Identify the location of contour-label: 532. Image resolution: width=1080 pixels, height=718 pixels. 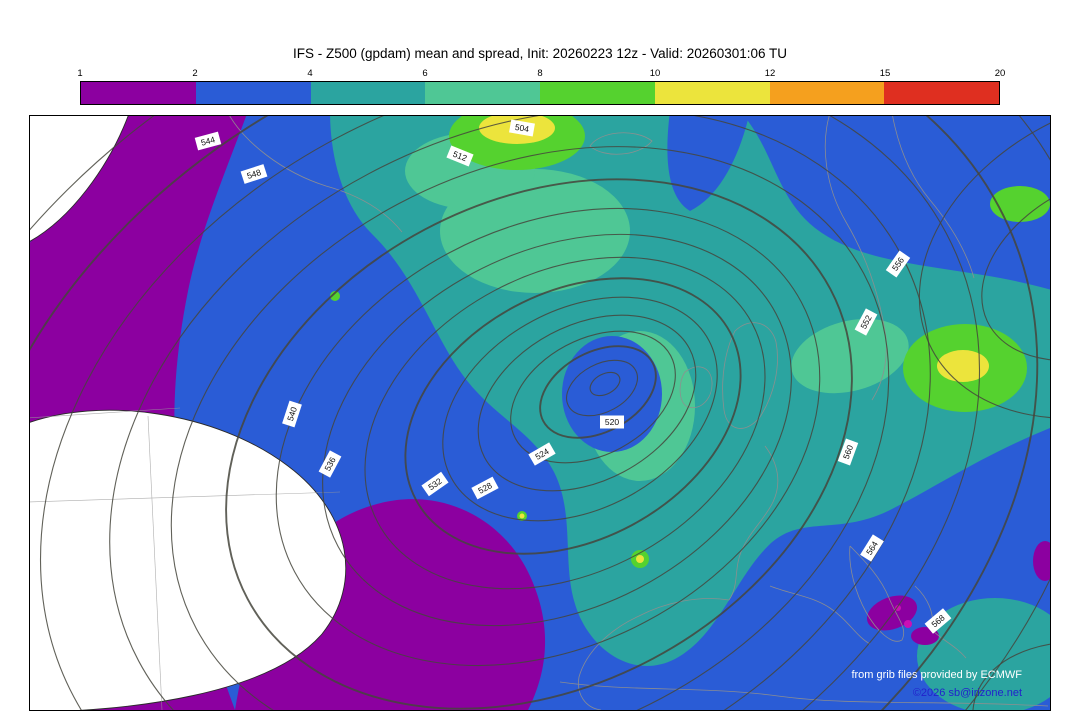
(435, 484).